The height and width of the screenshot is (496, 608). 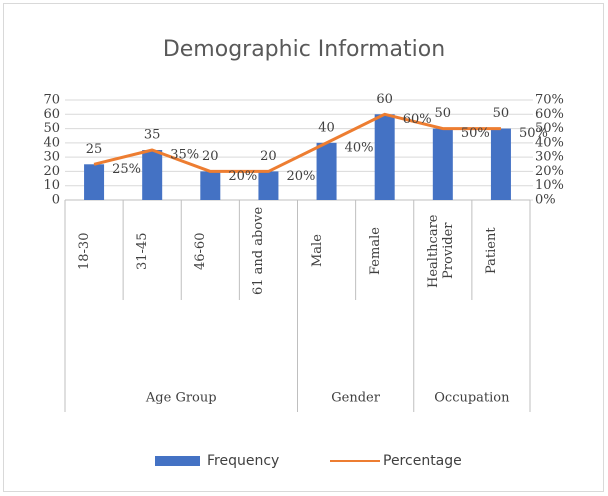 I want to click on group-label: Age Group, so click(x=181, y=398).